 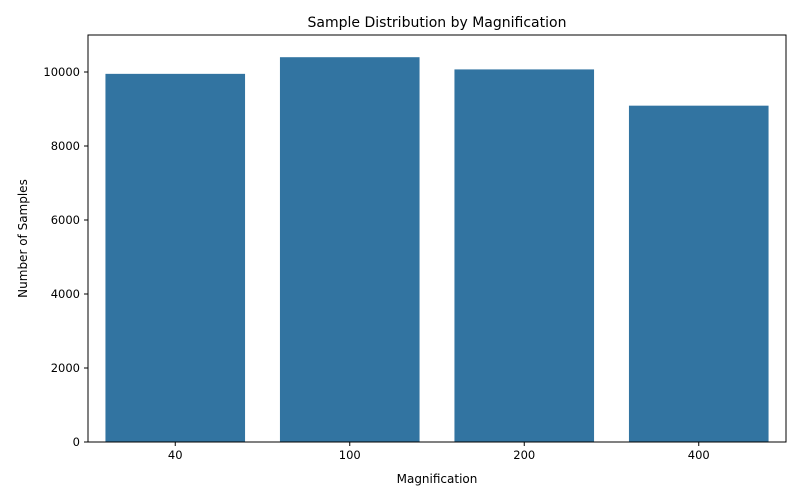 I want to click on y-tick-label: 0, so click(x=76, y=442).